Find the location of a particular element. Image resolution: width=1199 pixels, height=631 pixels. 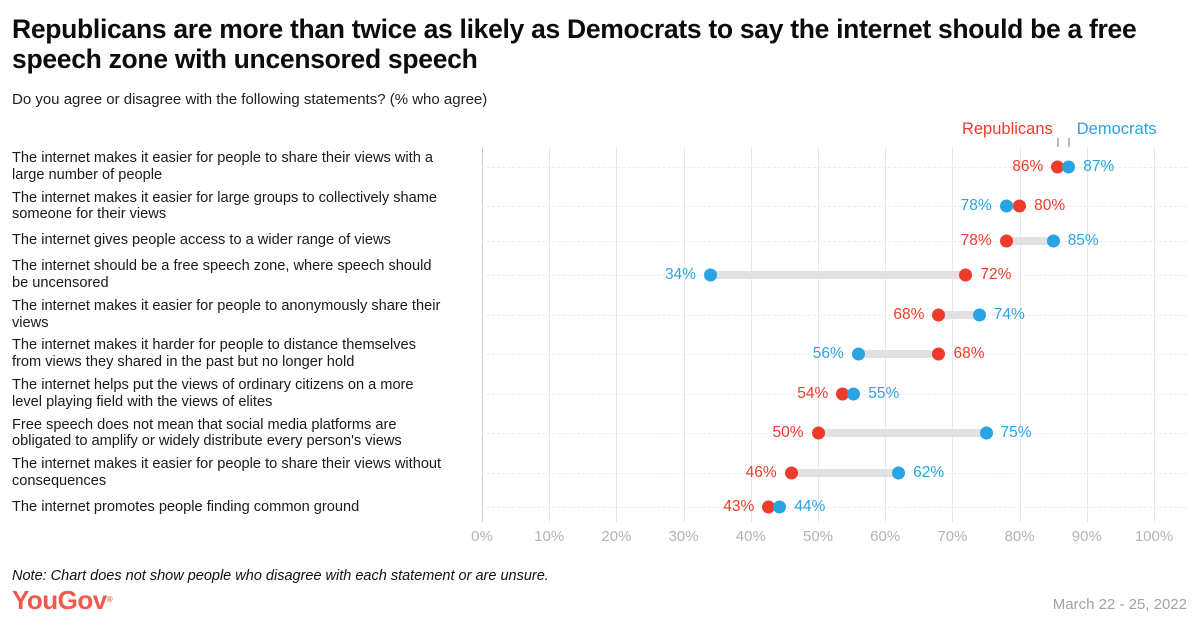

value-label-republicans: 46% is located at coordinates (761, 472).